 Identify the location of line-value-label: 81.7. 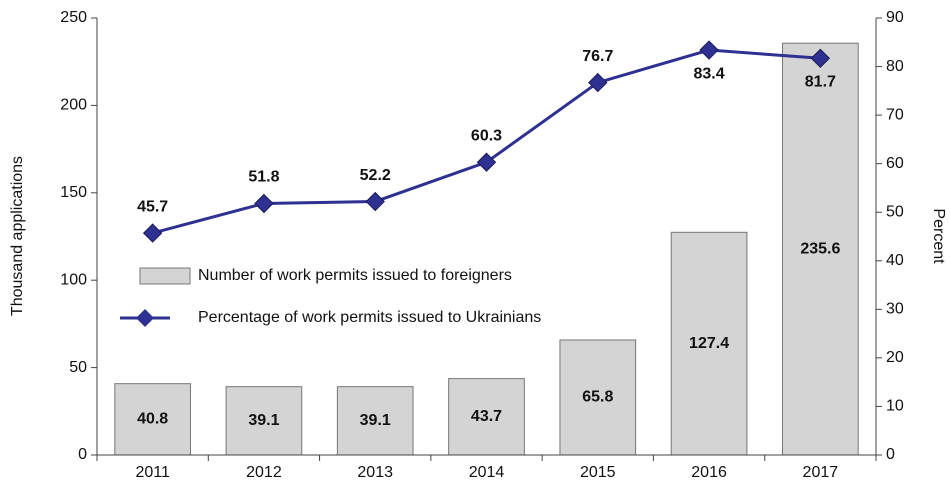
(820, 82).